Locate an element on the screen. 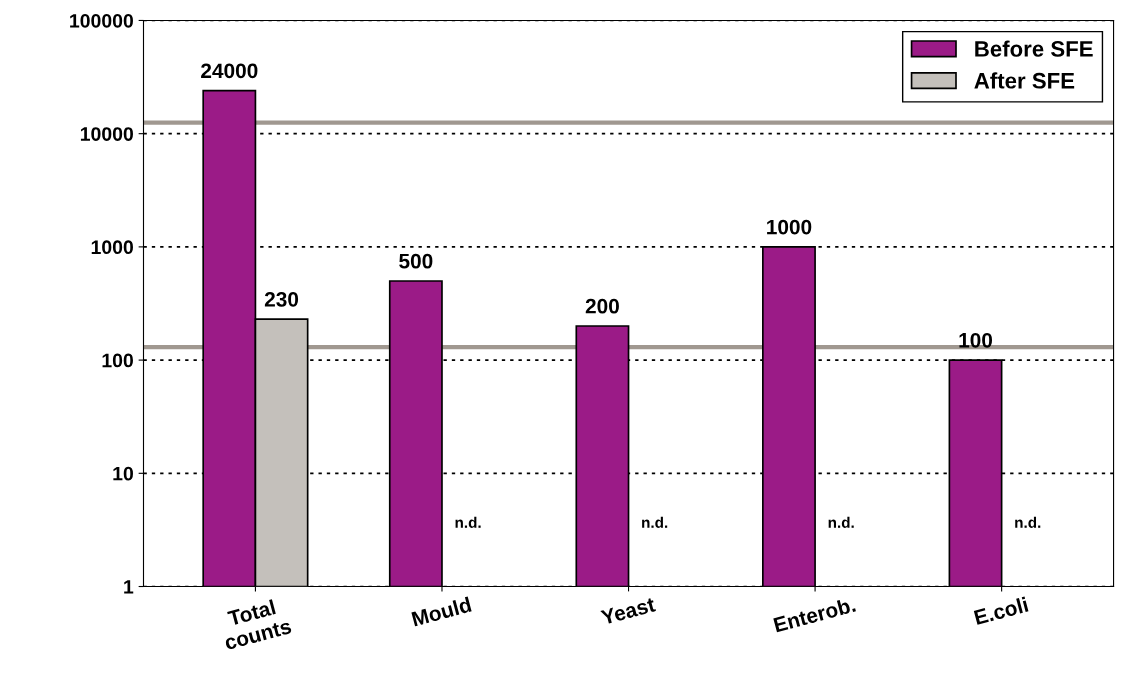 Image resolution: width=1148 pixels, height=682 pixels. data-label: 24000 is located at coordinates (229, 71).